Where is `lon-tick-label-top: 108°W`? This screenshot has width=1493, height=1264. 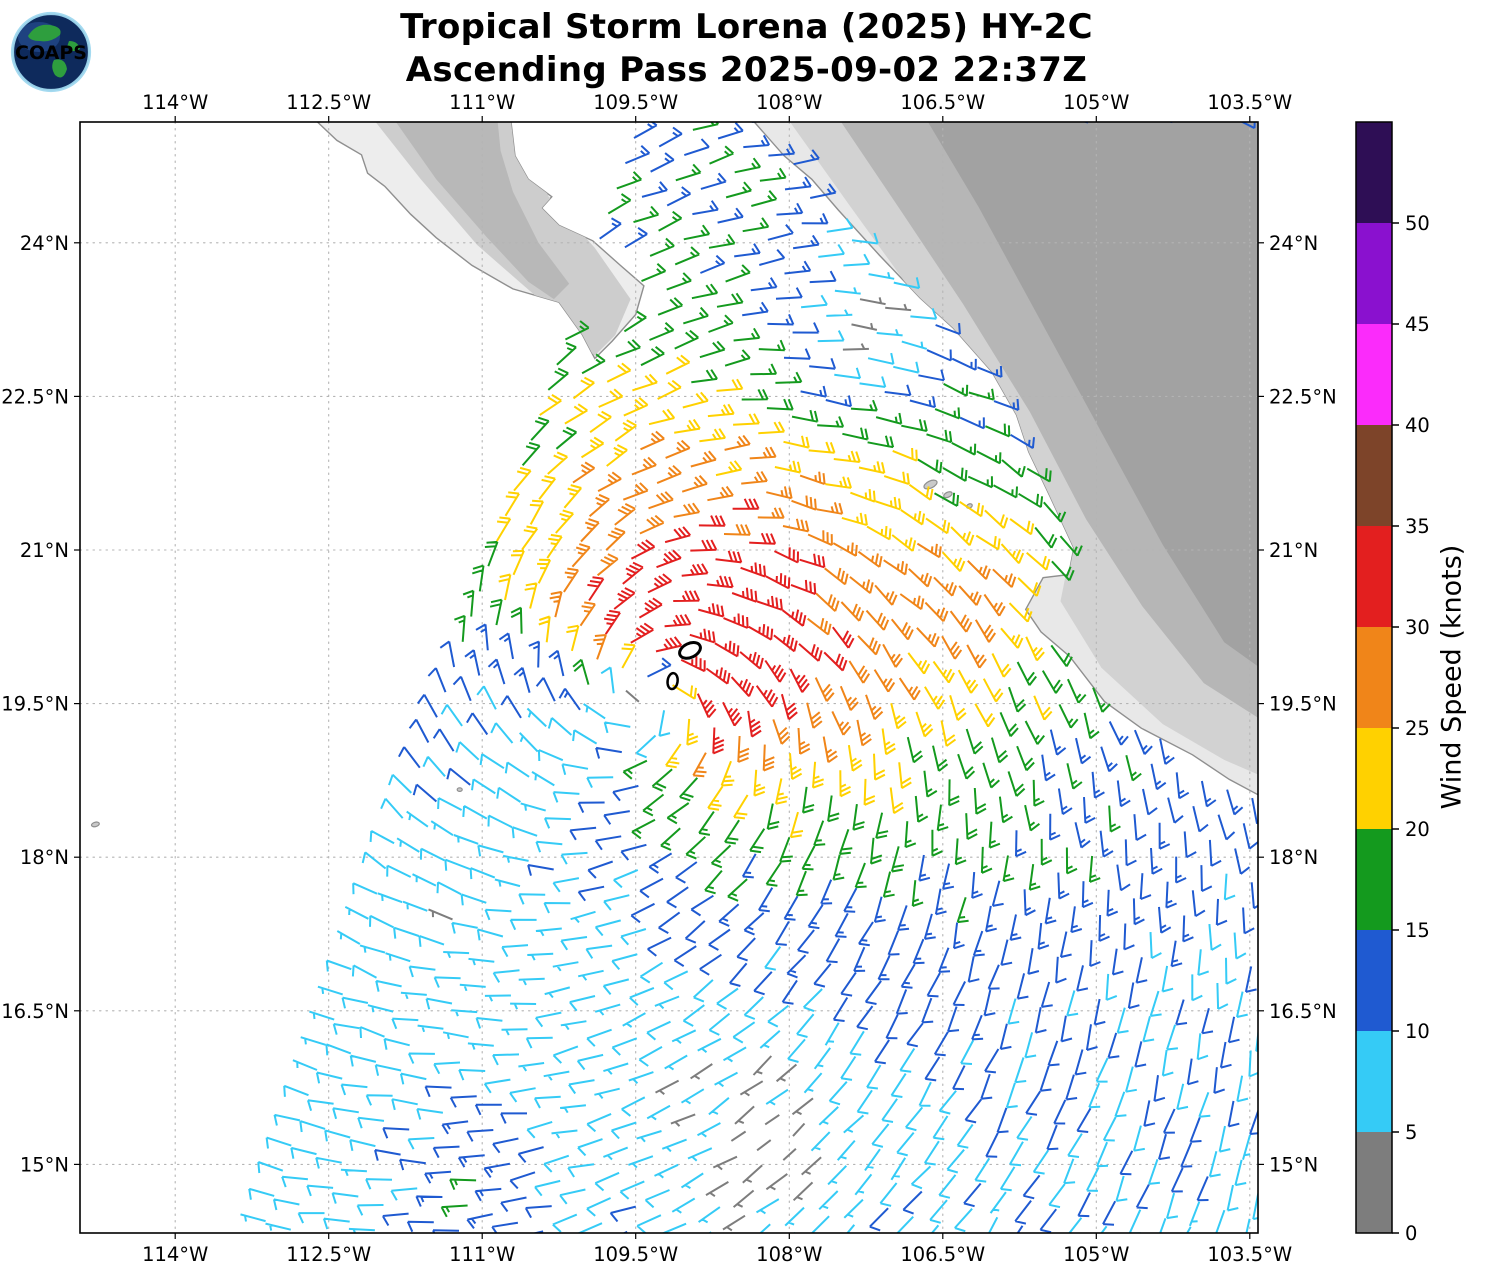 lon-tick-label-top: 108°W is located at coordinates (789, 102).